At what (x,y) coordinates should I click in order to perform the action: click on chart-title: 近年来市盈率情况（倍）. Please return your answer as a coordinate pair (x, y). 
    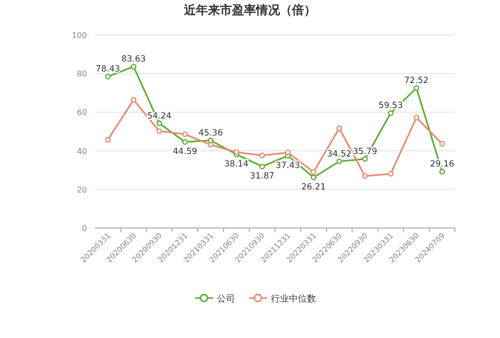
    Looking at the image, I should click on (249, 10).